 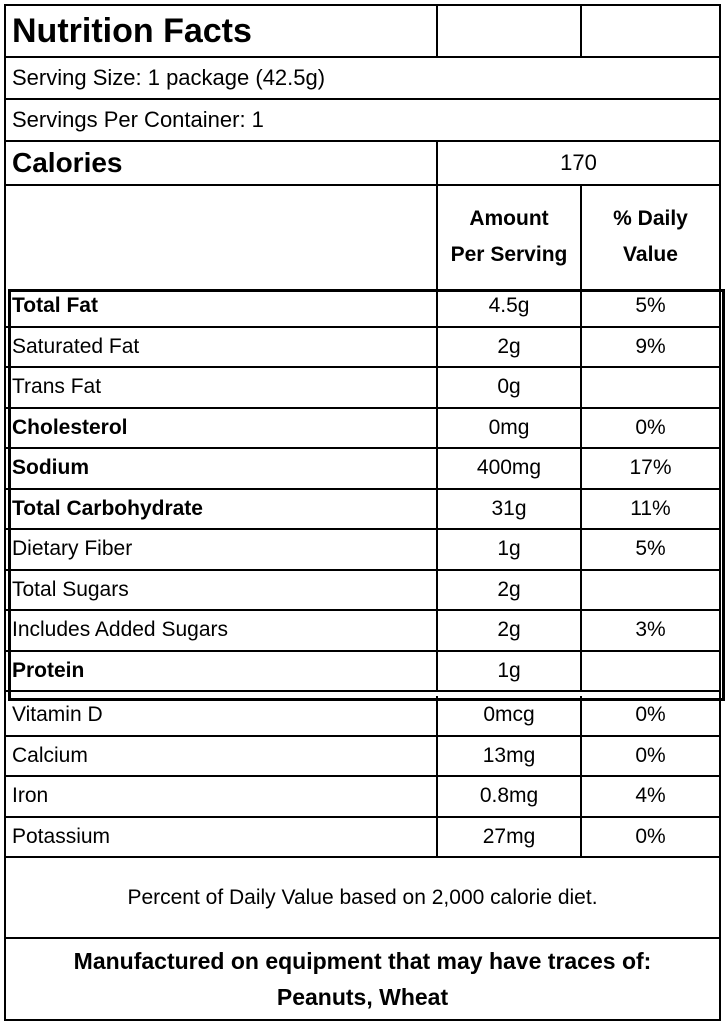 What do you see at coordinates (362, 307) in the screenshot?
I see `nutrients-row-total-fat: Total Fat 4.5g 5%` at bounding box center [362, 307].